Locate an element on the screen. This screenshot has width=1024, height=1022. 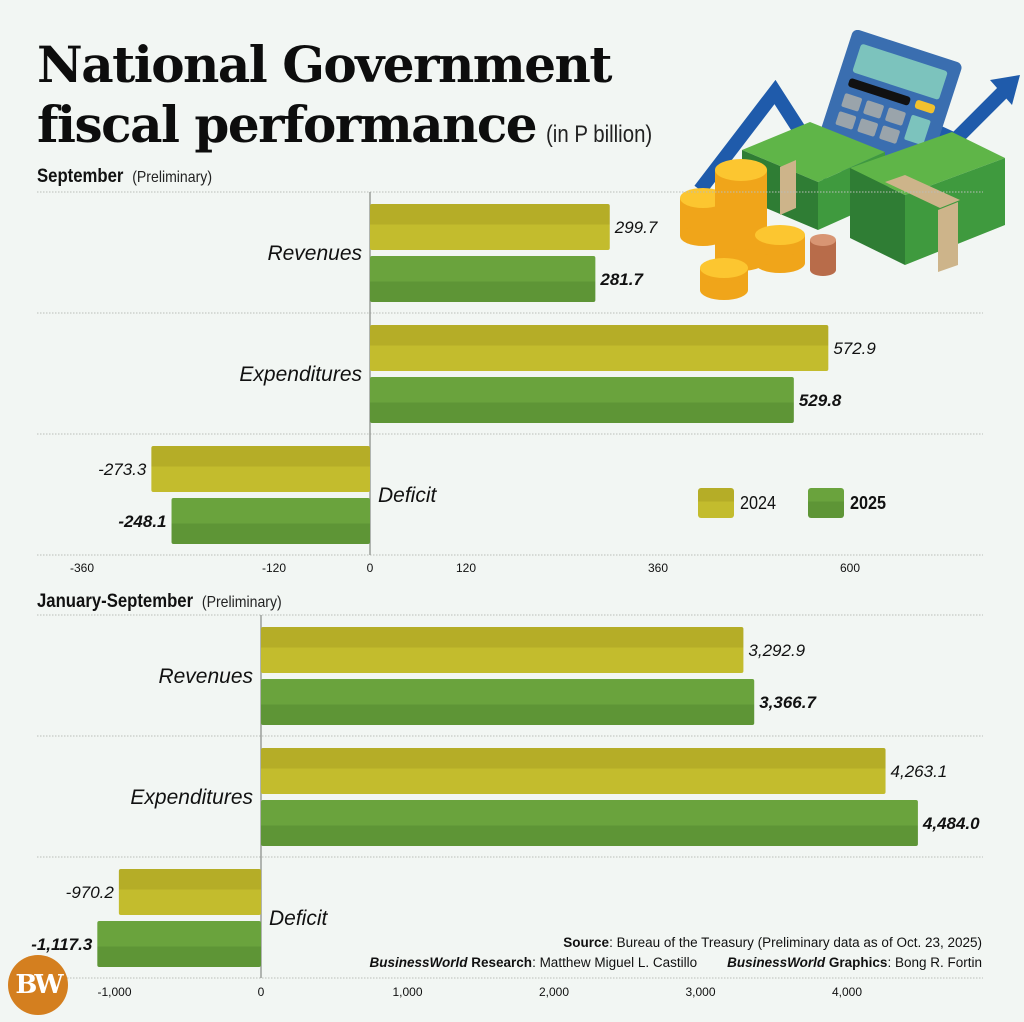
research-label: Research is located at coordinates (500, 962).